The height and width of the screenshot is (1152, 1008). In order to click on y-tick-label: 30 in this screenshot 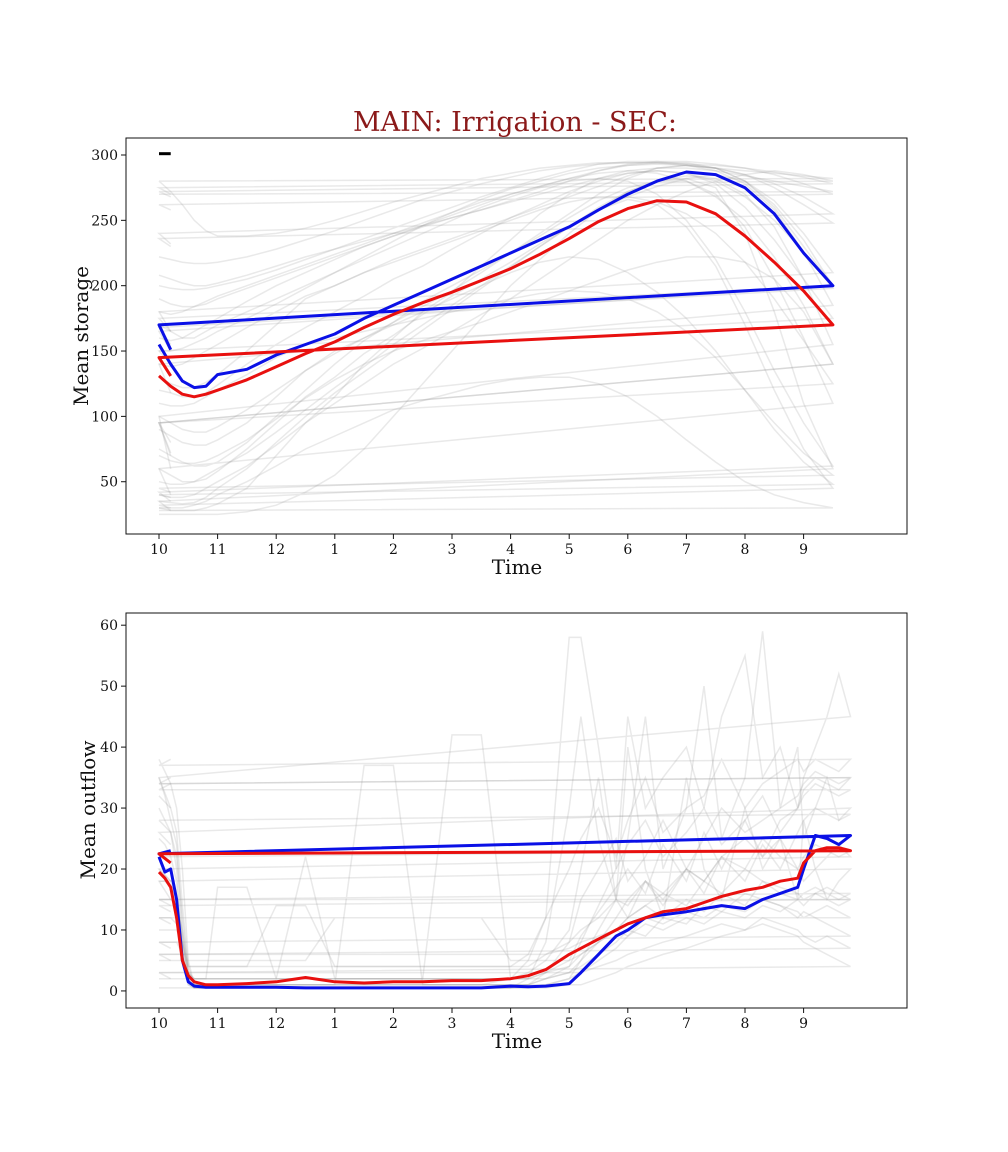, I will do `click(109, 809)`.